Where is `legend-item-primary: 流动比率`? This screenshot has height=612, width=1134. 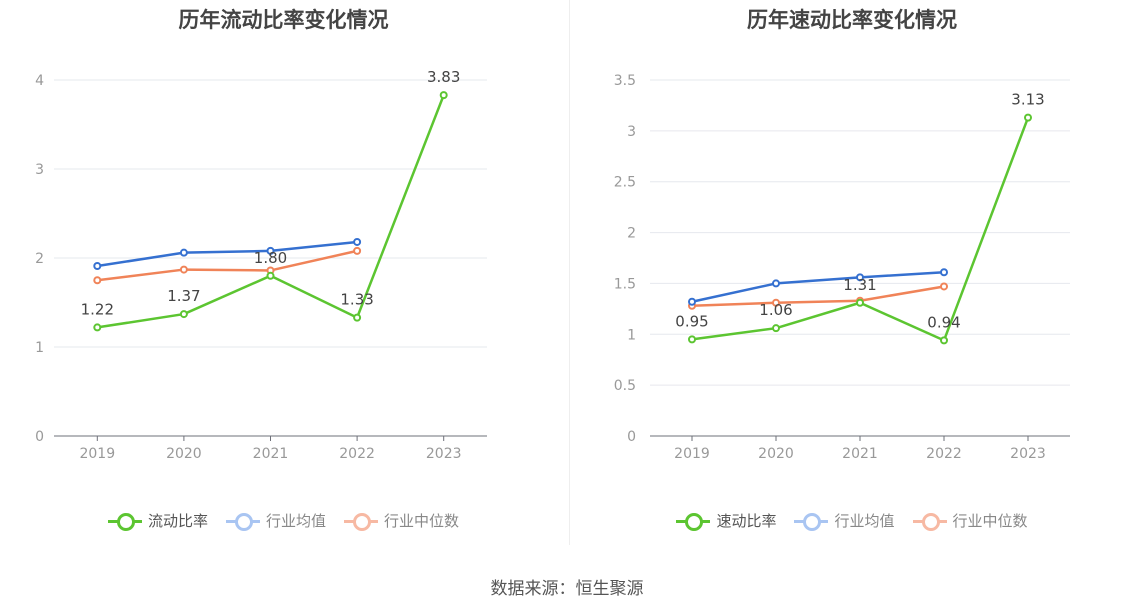
legend-item-primary: 流动比率 is located at coordinates (157, 520).